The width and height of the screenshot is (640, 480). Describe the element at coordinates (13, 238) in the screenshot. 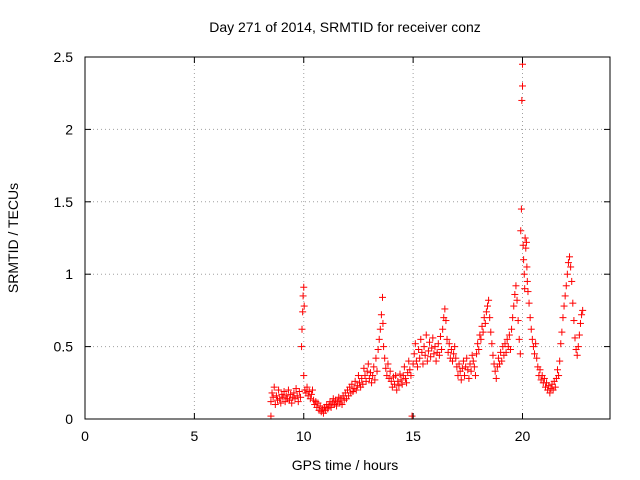

I see `y-axis-label: SRMTID / TECUs` at that location.